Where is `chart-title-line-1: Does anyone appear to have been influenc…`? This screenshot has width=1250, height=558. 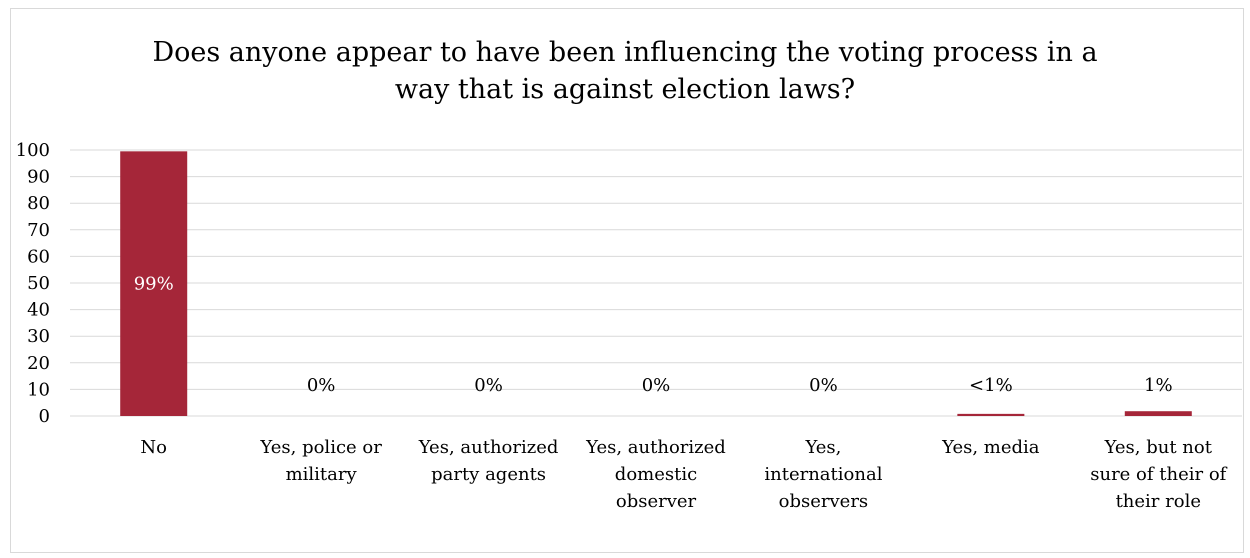
chart-title-line-1: Does anyone appear to have been influenc… is located at coordinates (625, 52).